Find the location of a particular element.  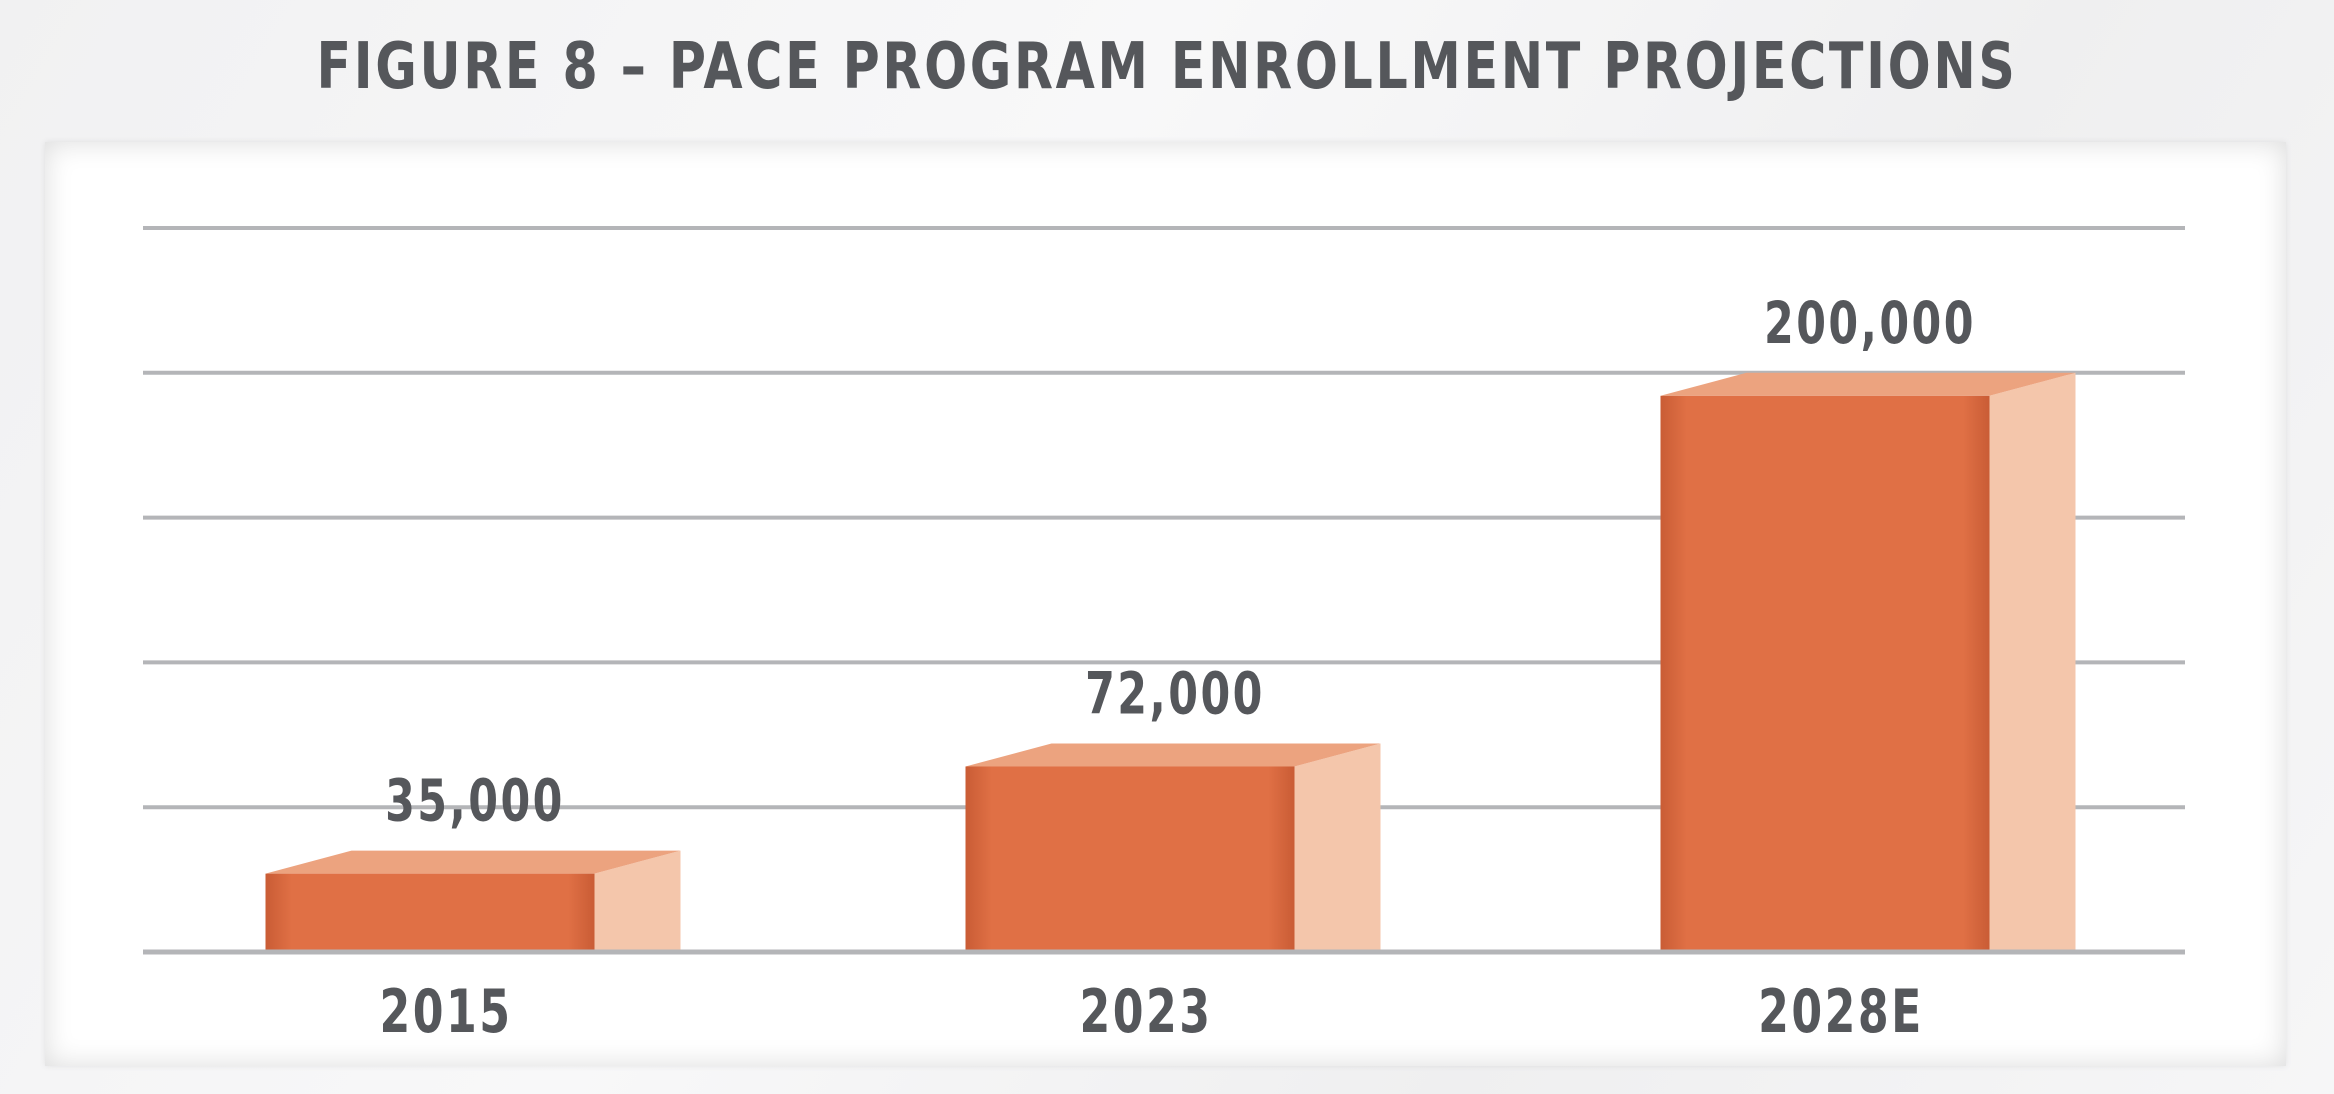

bar-2028E is located at coordinates (1868, 662).